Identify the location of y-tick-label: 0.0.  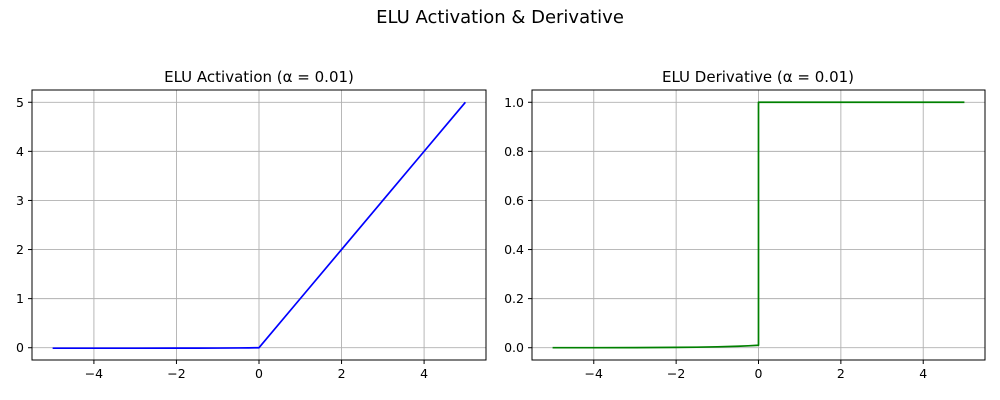
(514, 347).